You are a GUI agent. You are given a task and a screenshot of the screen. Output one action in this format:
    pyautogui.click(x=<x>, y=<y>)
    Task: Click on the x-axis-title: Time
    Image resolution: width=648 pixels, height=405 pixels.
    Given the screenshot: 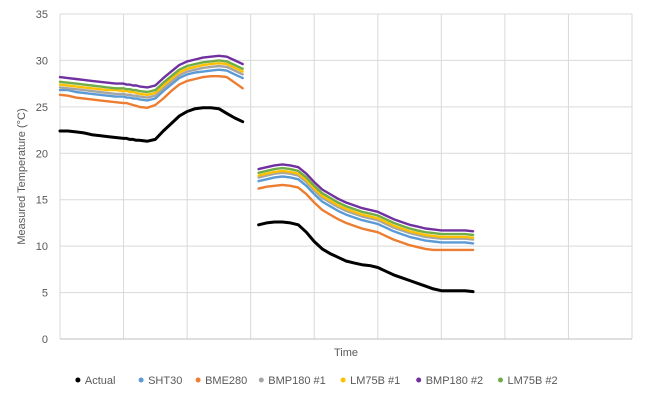 What is the action you would take?
    pyautogui.click(x=346, y=353)
    